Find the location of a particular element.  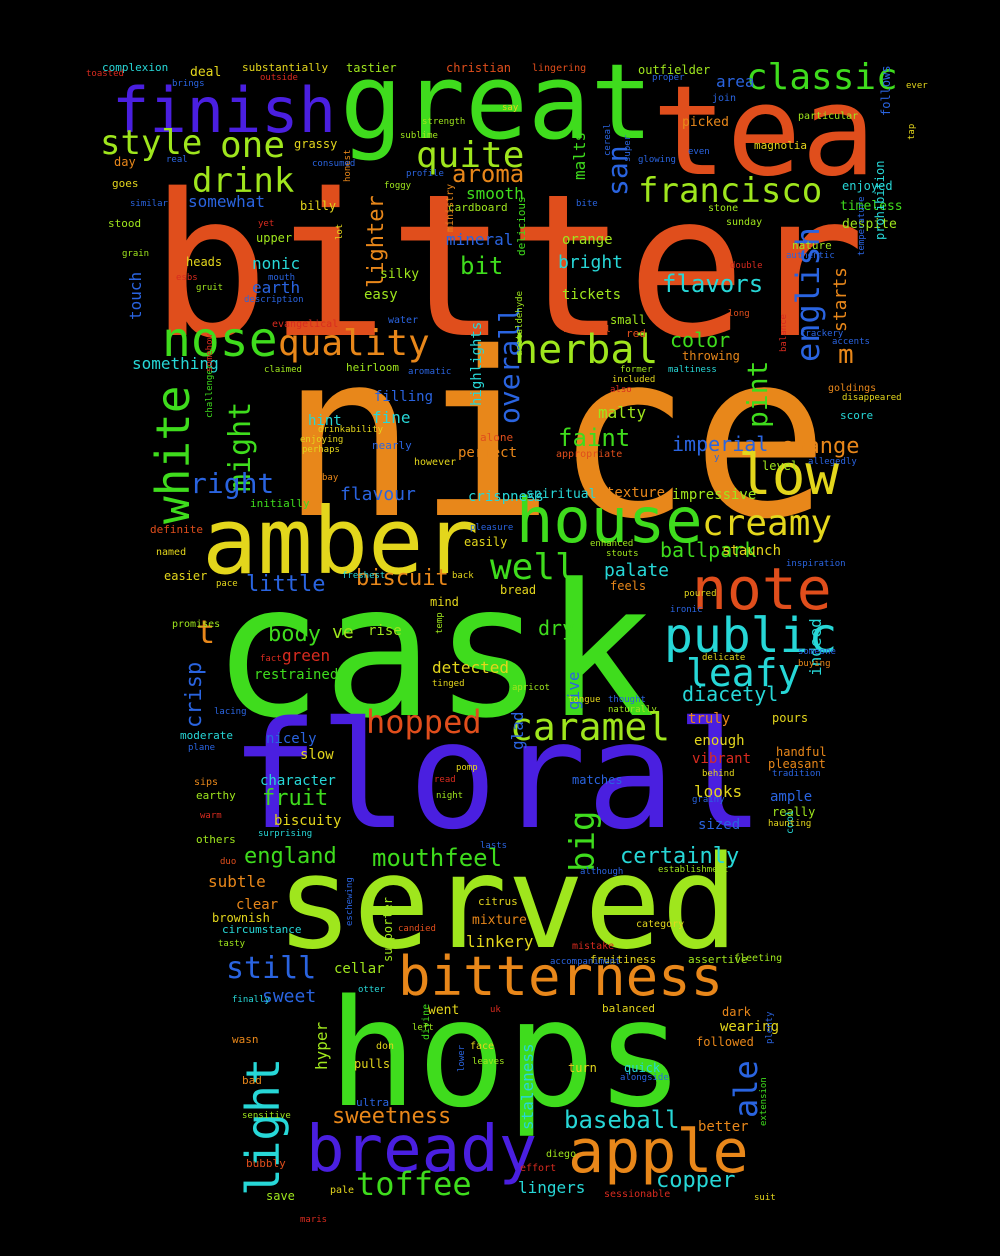

word-tinged: tinged is located at coordinates (448, 684).